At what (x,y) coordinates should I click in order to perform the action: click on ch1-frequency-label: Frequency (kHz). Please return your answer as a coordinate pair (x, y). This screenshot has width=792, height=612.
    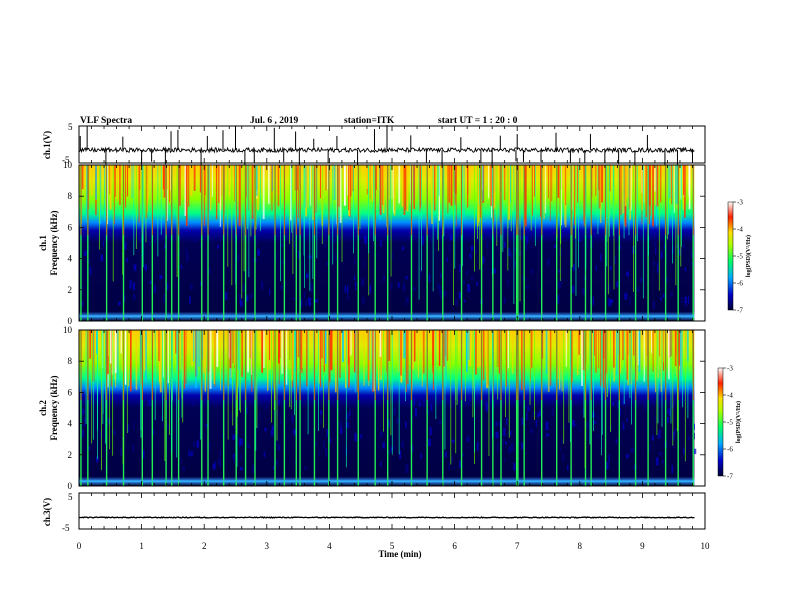
    Looking at the image, I should click on (54, 242).